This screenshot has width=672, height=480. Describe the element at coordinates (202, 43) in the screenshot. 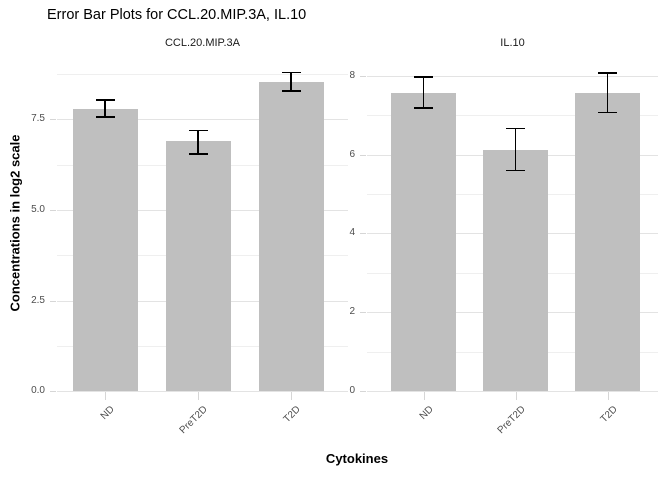

I see `facet-strip-label: CCL.20.MIP.3A` at that location.